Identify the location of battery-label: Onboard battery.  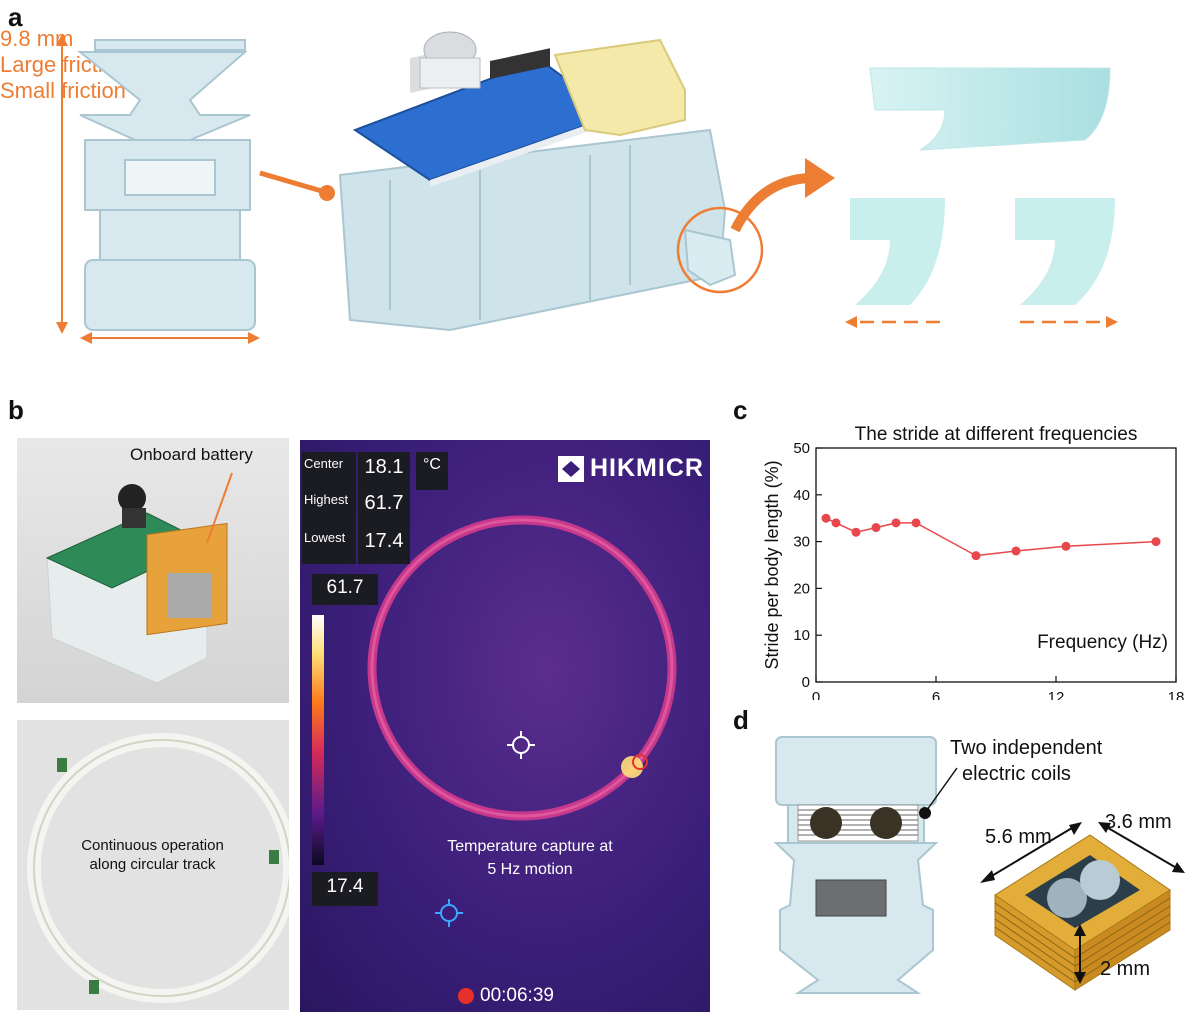
(191, 454).